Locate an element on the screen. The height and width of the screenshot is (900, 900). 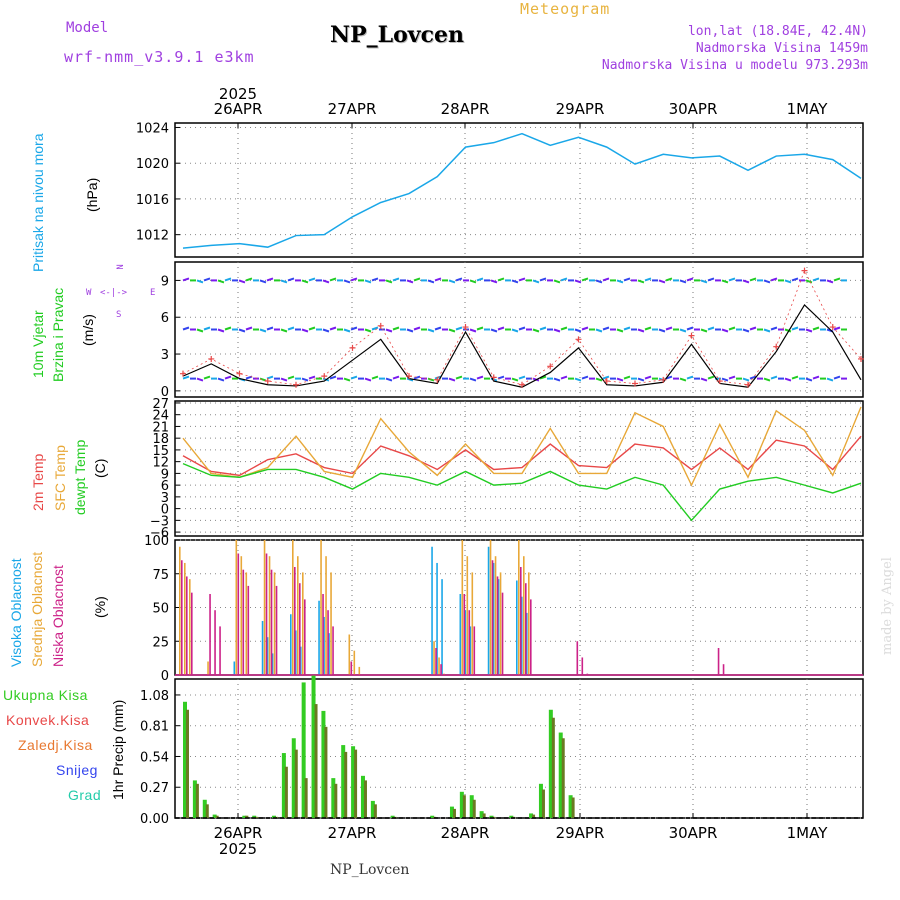
temp-tick-label: −3 is located at coordinates (159, 521).